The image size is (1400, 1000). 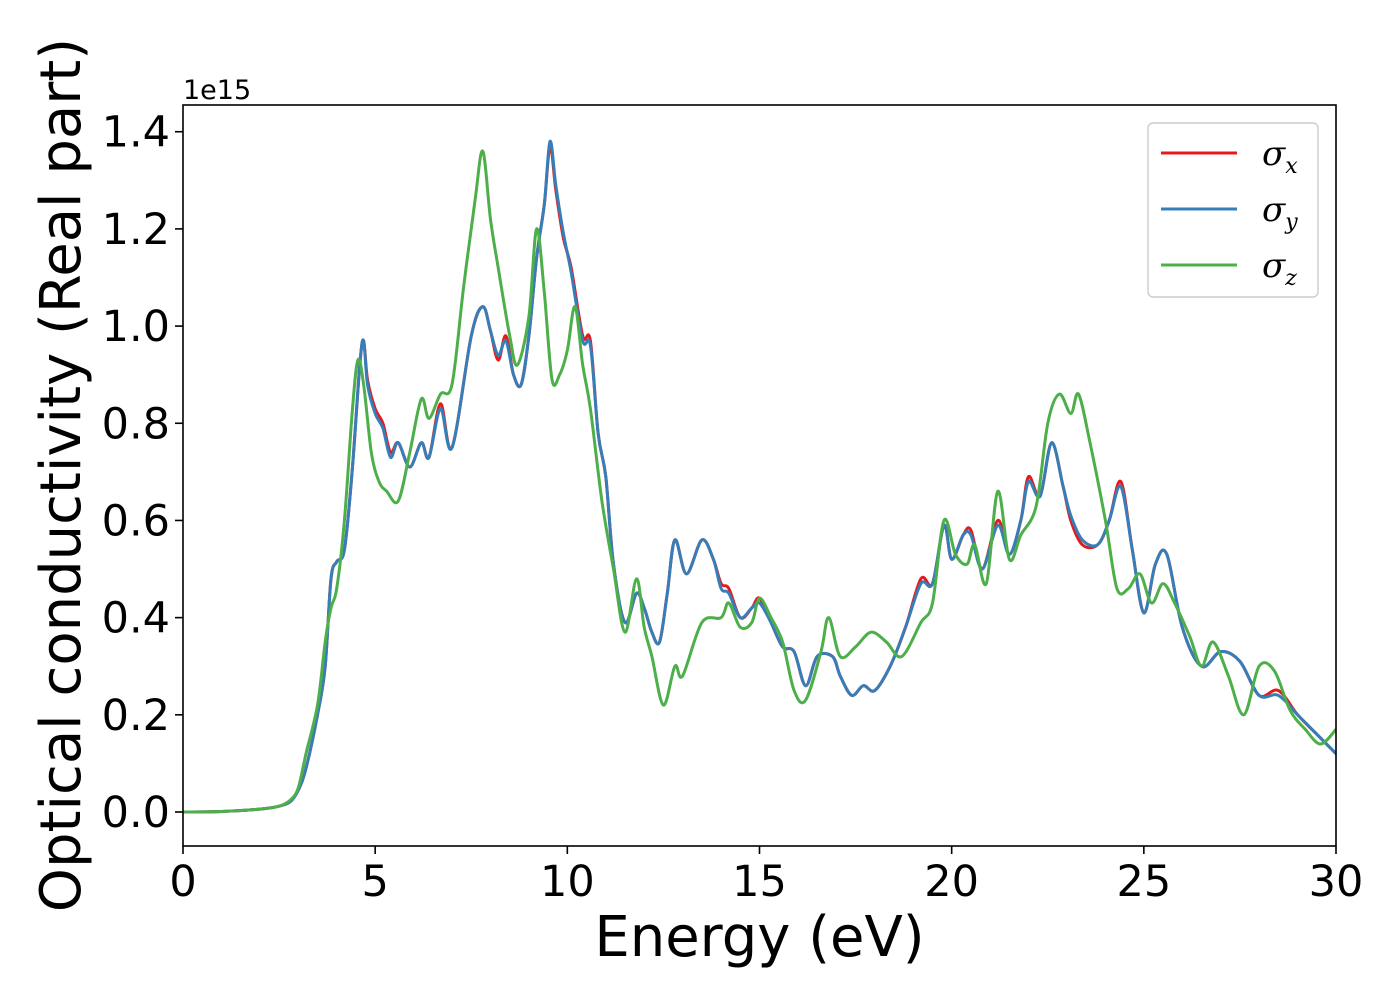 I want to click on legend: σx σy σz, so click(x=1233, y=210).